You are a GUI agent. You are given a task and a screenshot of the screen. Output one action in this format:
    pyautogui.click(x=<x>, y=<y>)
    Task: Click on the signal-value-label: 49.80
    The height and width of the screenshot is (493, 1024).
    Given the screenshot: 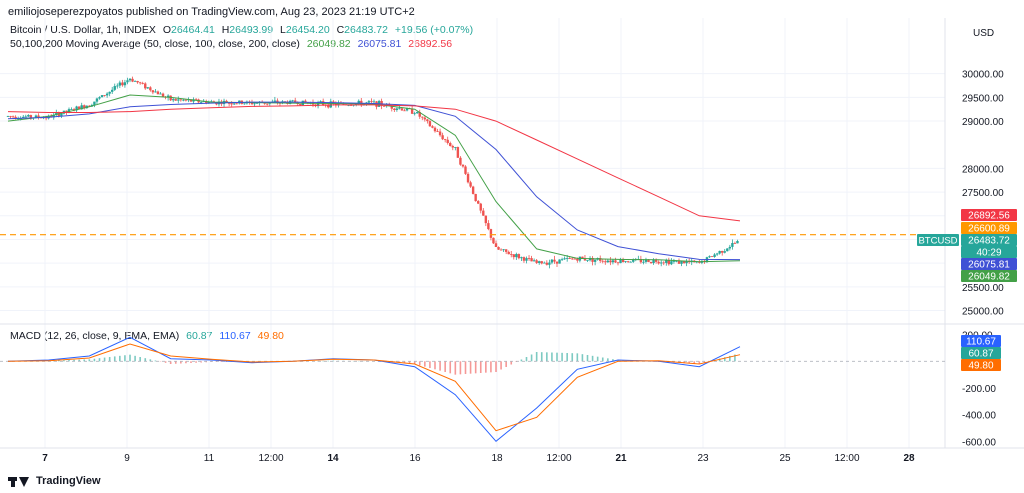 What is the action you would take?
    pyautogui.click(x=980, y=366)
    